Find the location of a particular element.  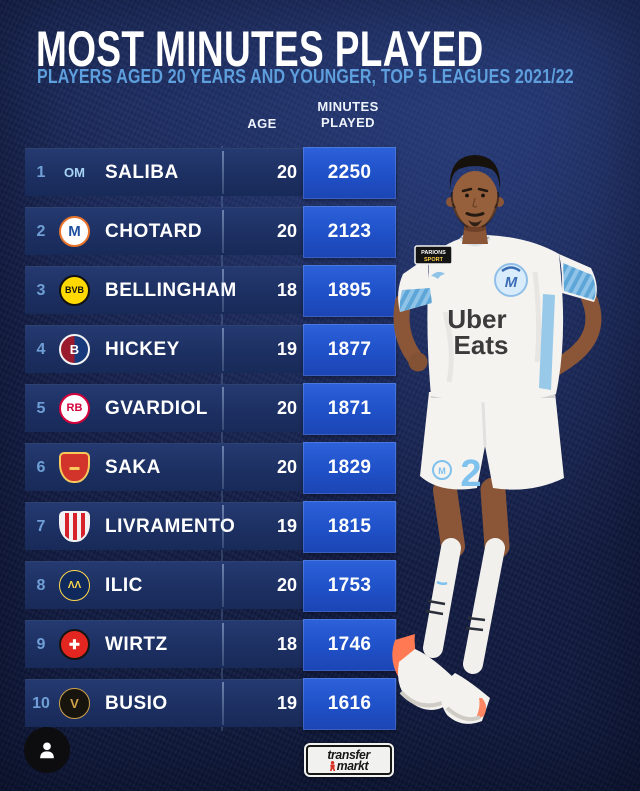

puma-logo-icon is located at coordinates (438, 275).